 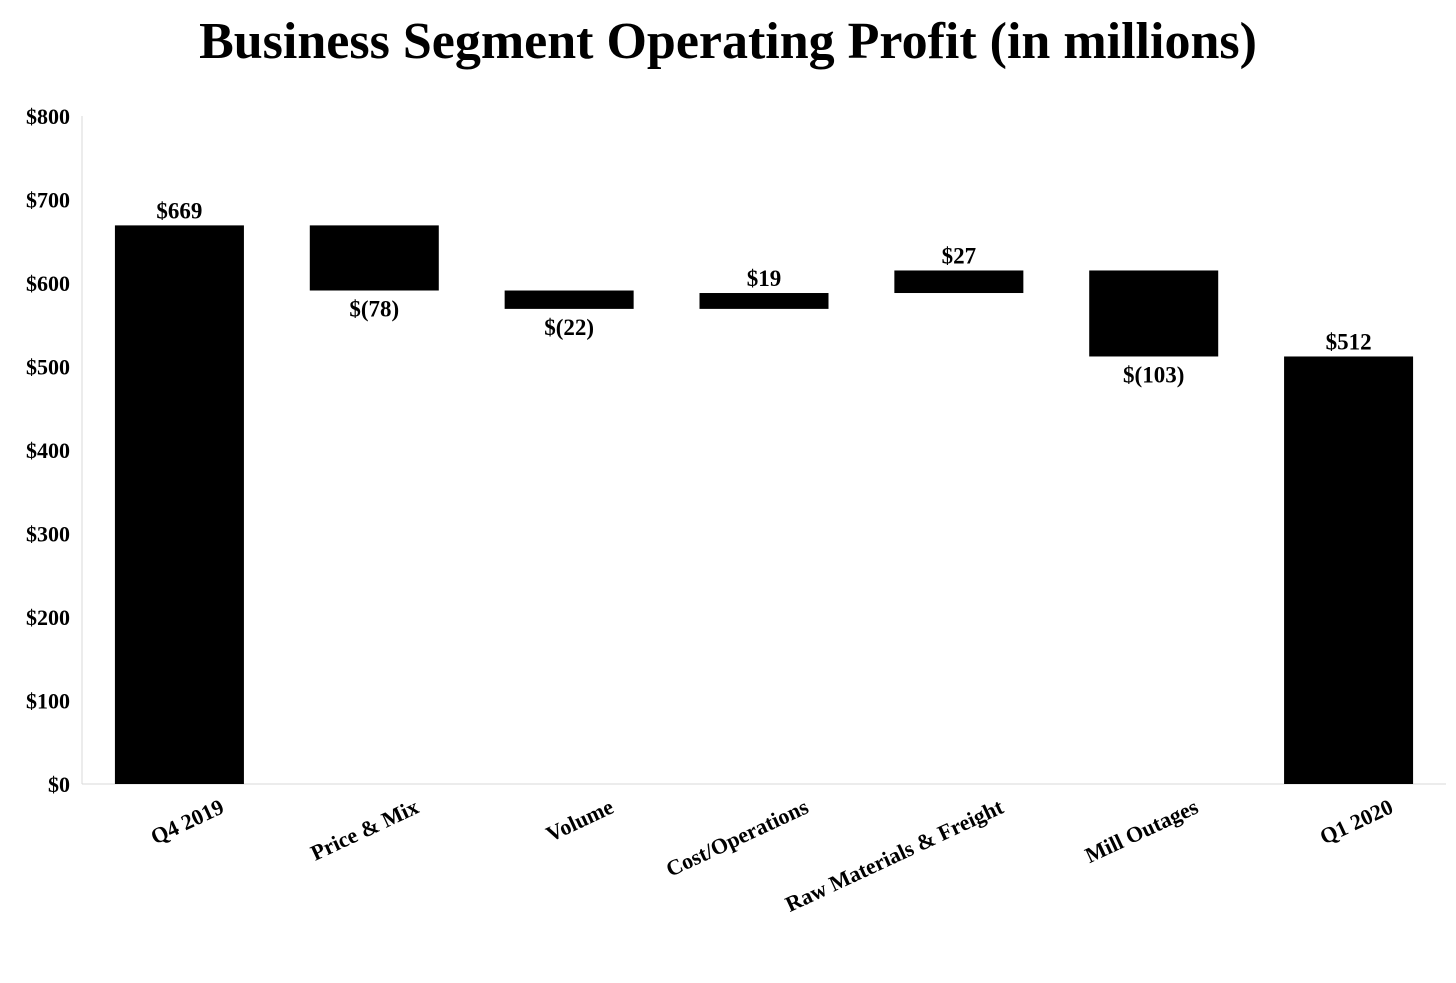 What do you see at coordinates (48, 283) in the screenshot?
I see `y-tick-label: $600` at bounding box center [48, 283].